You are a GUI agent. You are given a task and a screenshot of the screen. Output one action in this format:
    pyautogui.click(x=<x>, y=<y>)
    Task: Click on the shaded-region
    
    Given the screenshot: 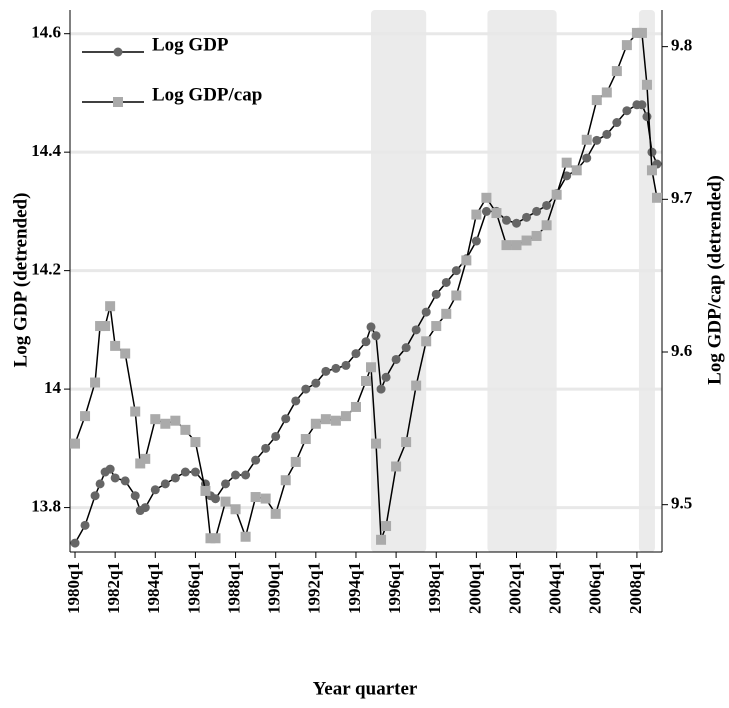 What is the action you would take?
    pyautogui.click(x=399, y=281)
    